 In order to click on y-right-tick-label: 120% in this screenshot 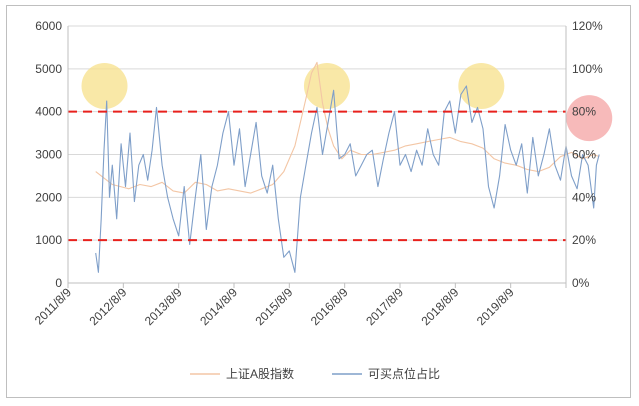, I will do `click(587, 26)`.